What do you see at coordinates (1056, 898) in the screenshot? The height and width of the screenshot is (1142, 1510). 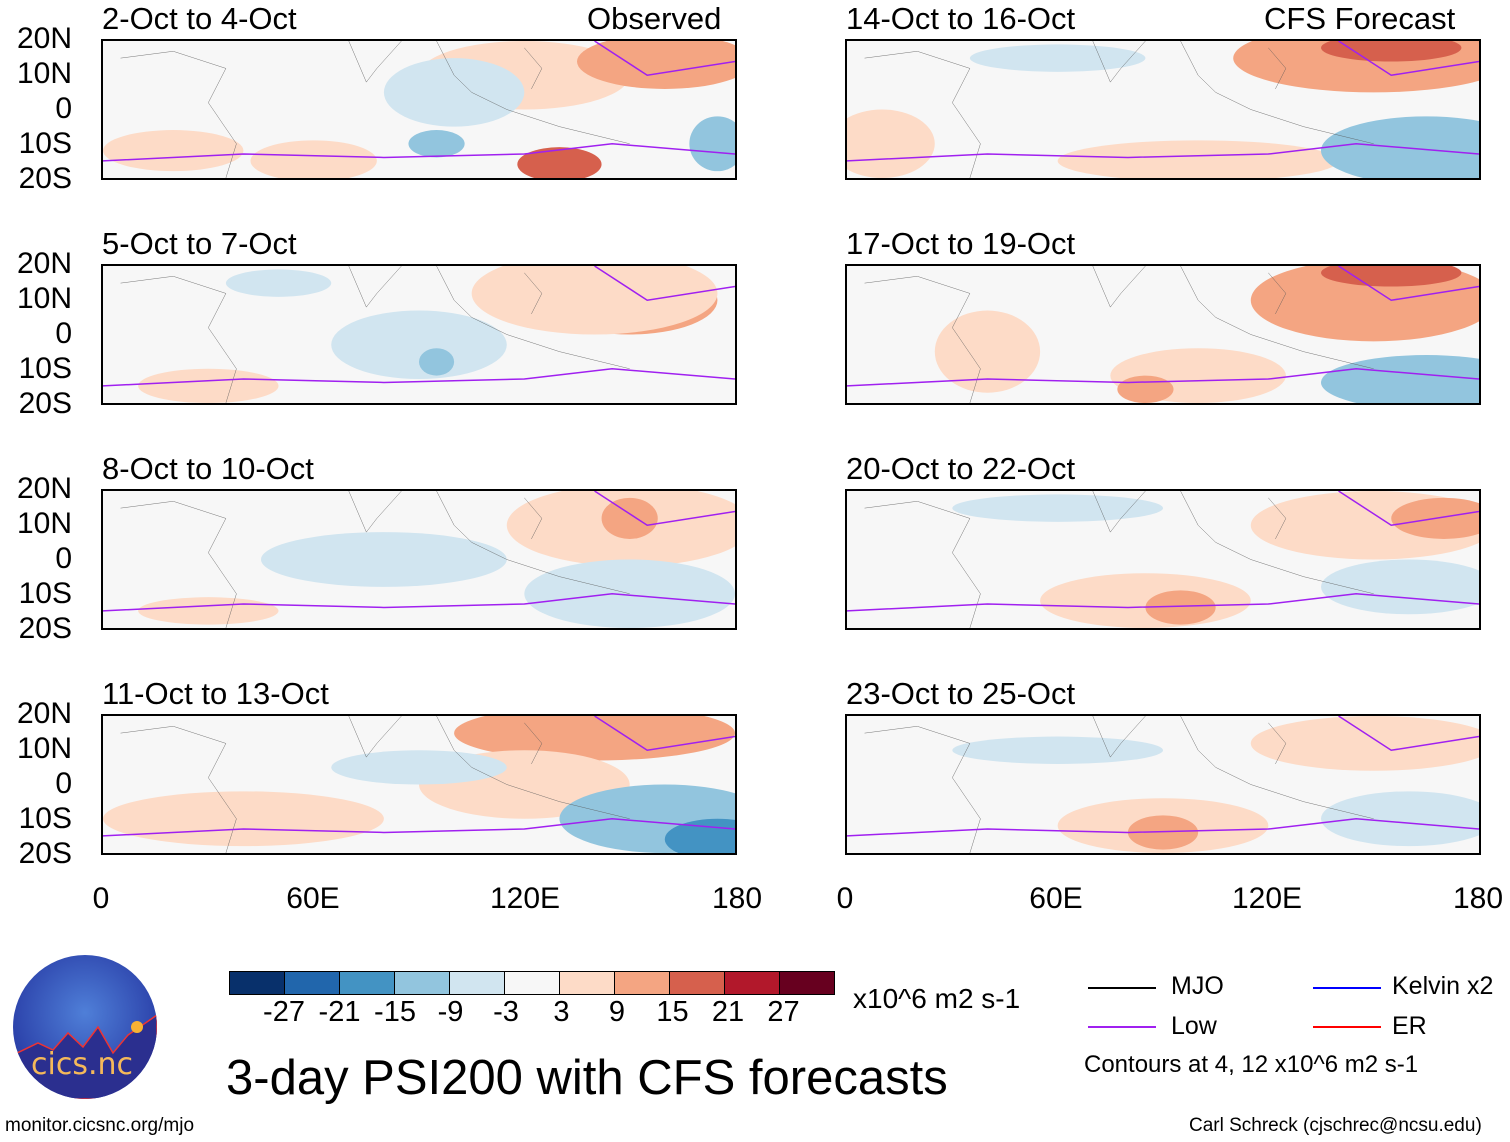 I see `lon-tick: 60E` at bounding box center [1056, 898].